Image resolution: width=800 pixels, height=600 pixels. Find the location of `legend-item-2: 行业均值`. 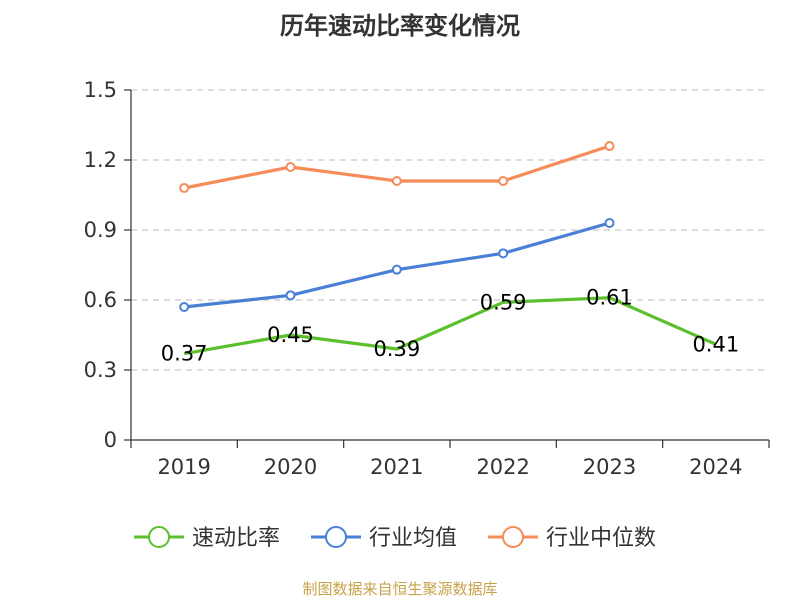

legend-item-2: 行业均值 is located at coordinates (384, 538).